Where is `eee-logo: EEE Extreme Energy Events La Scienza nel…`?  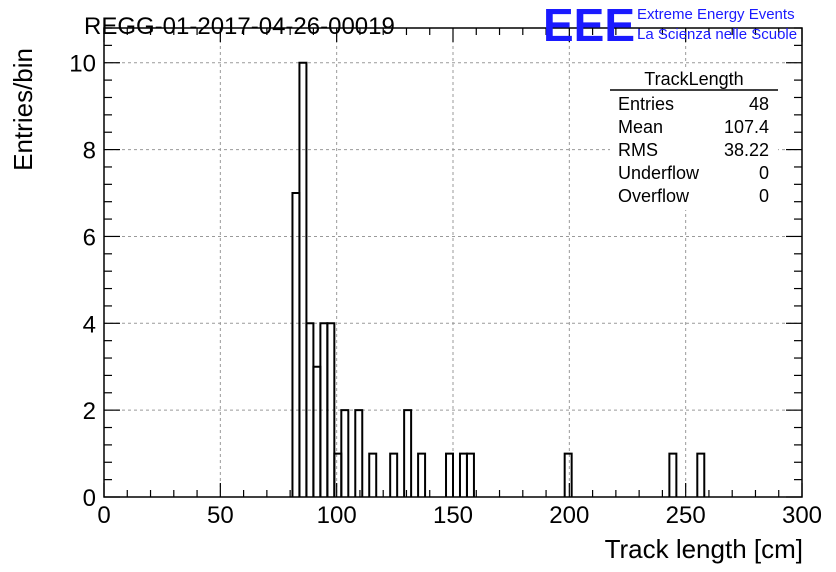
eee-logo: EEE Extreme Energy Events La Scienza nel… is located at coordinates (670, 25).